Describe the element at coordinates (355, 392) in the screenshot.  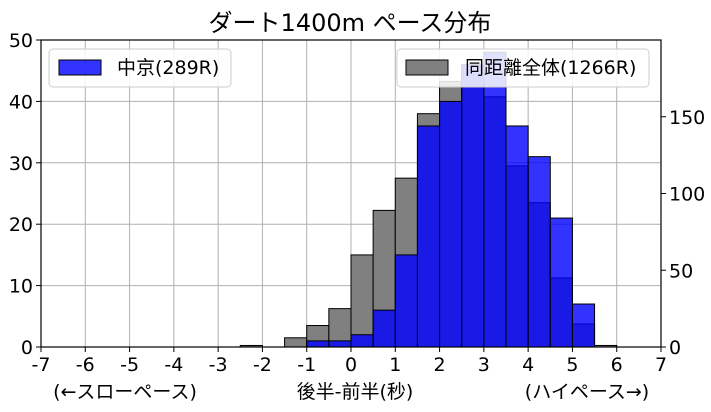
I see `x-axis-label: 後半-前半(秒)` at that location.